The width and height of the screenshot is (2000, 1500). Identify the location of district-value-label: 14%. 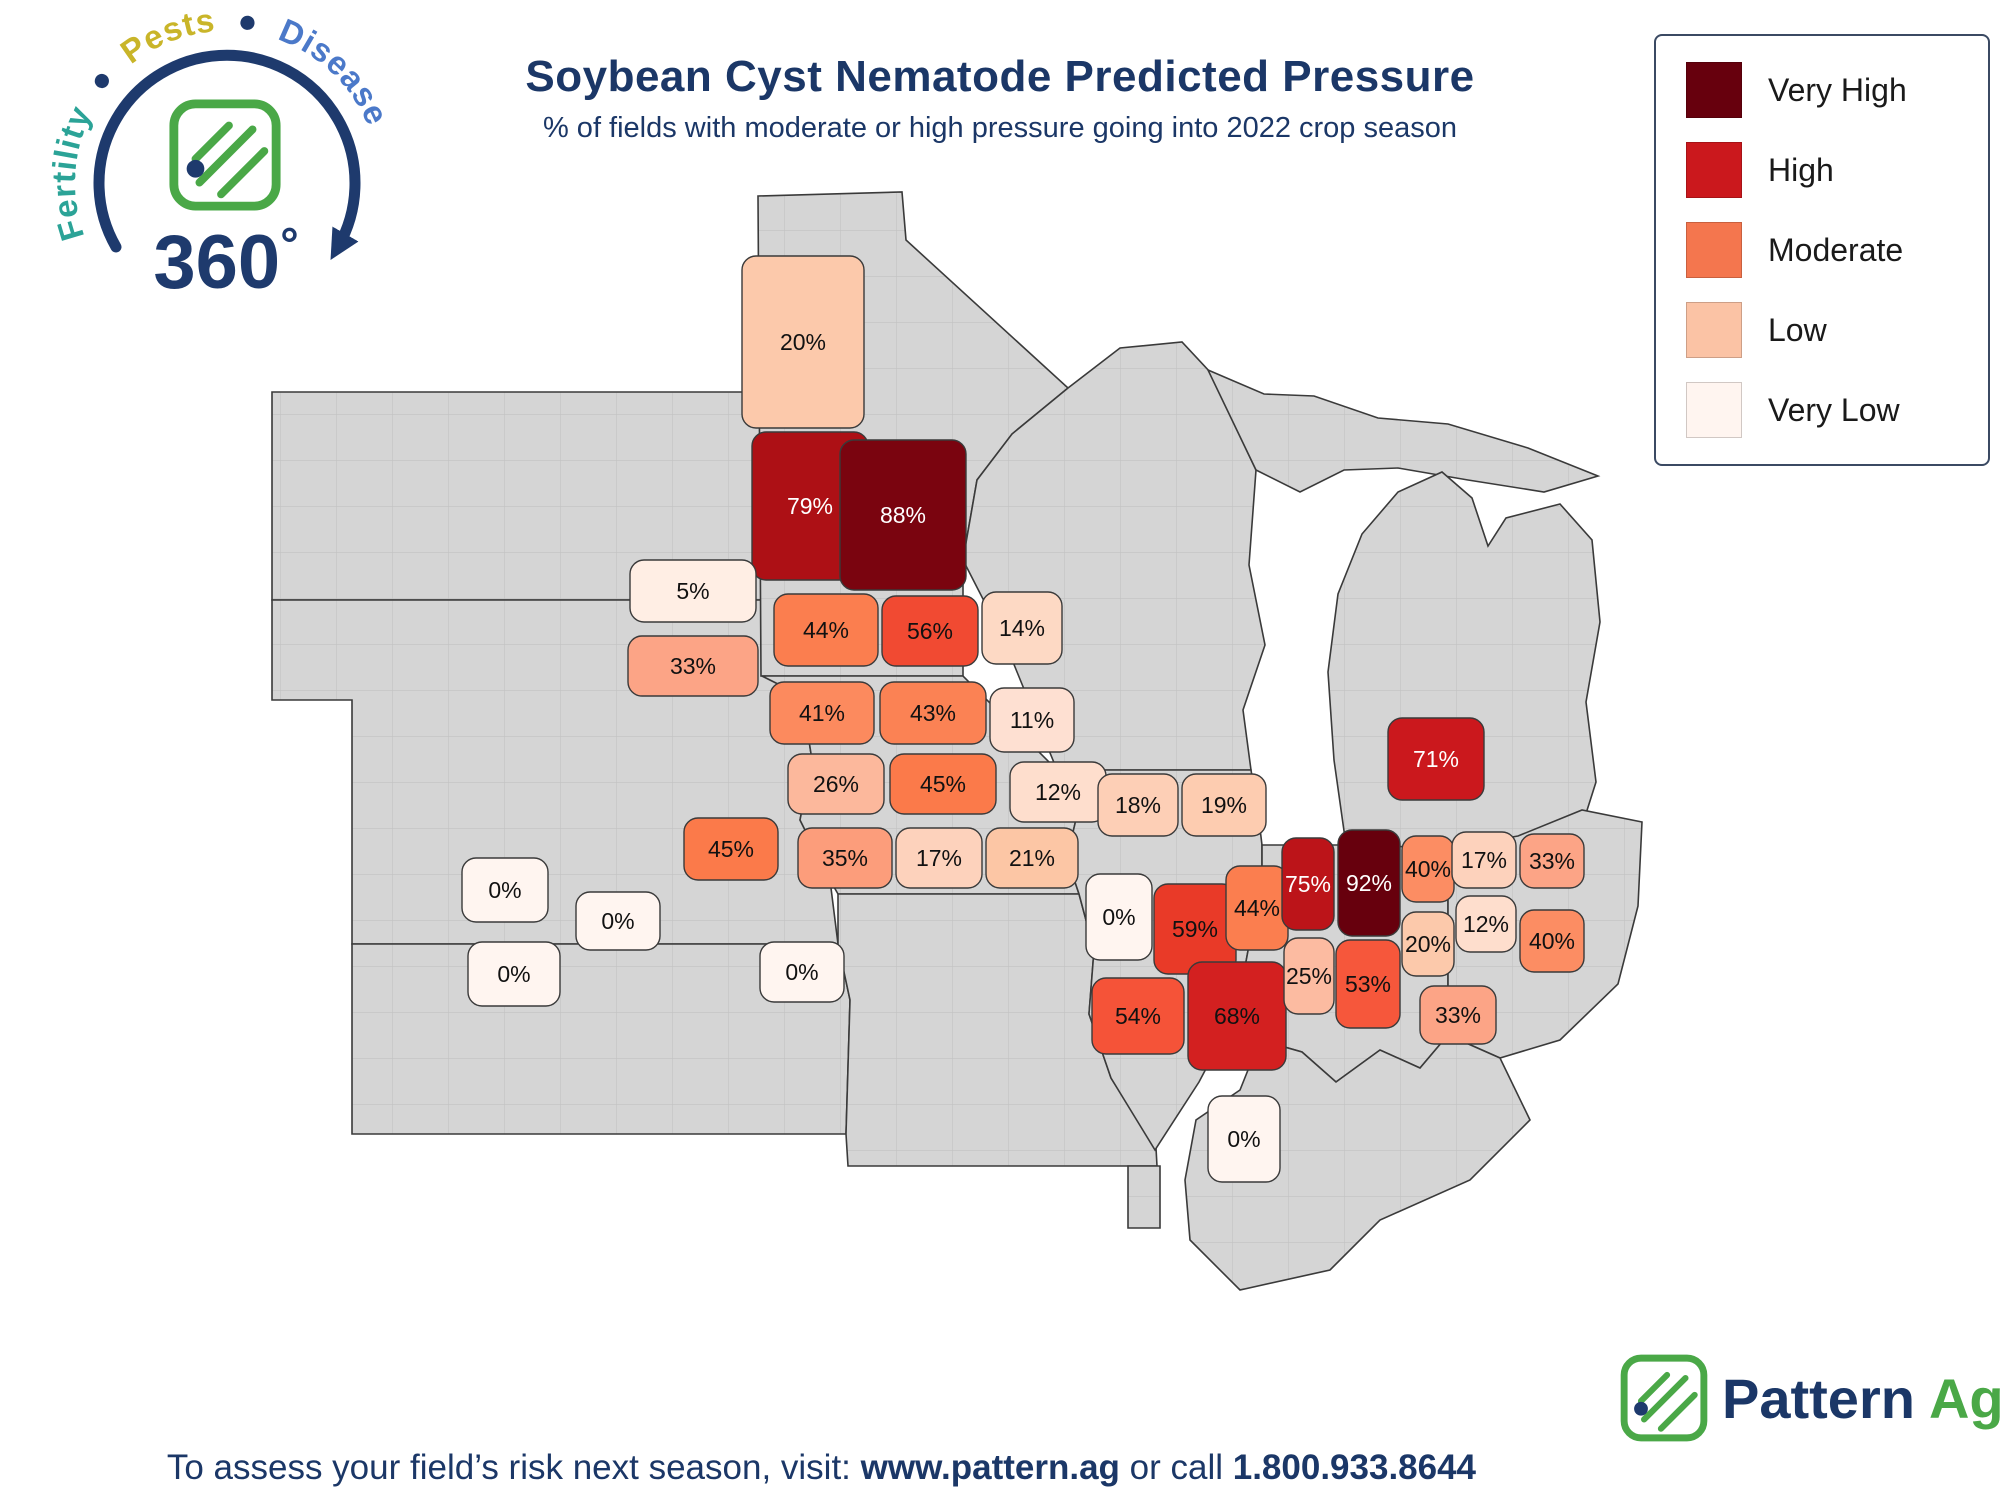
(1022, 628).